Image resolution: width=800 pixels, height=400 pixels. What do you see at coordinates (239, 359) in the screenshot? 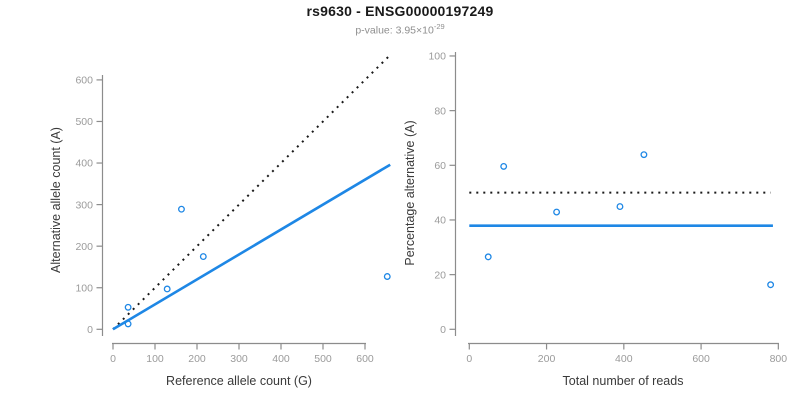
I see `x-tick-label: 300` at bounding box center [239, 359].